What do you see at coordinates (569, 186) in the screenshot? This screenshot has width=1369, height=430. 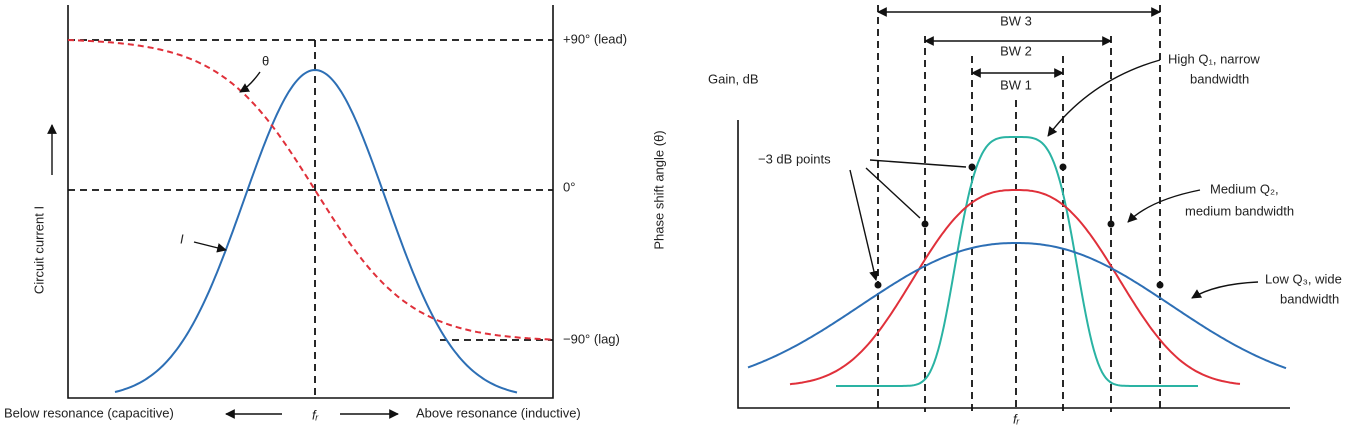 I see `phase-label: 0°` at bounding box center [569, 186].